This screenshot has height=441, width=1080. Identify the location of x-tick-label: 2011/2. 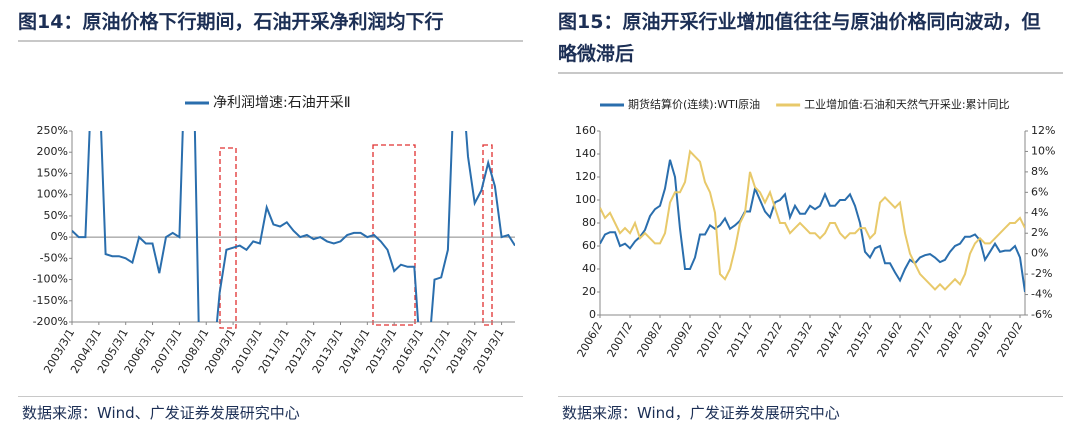
(740, 340).